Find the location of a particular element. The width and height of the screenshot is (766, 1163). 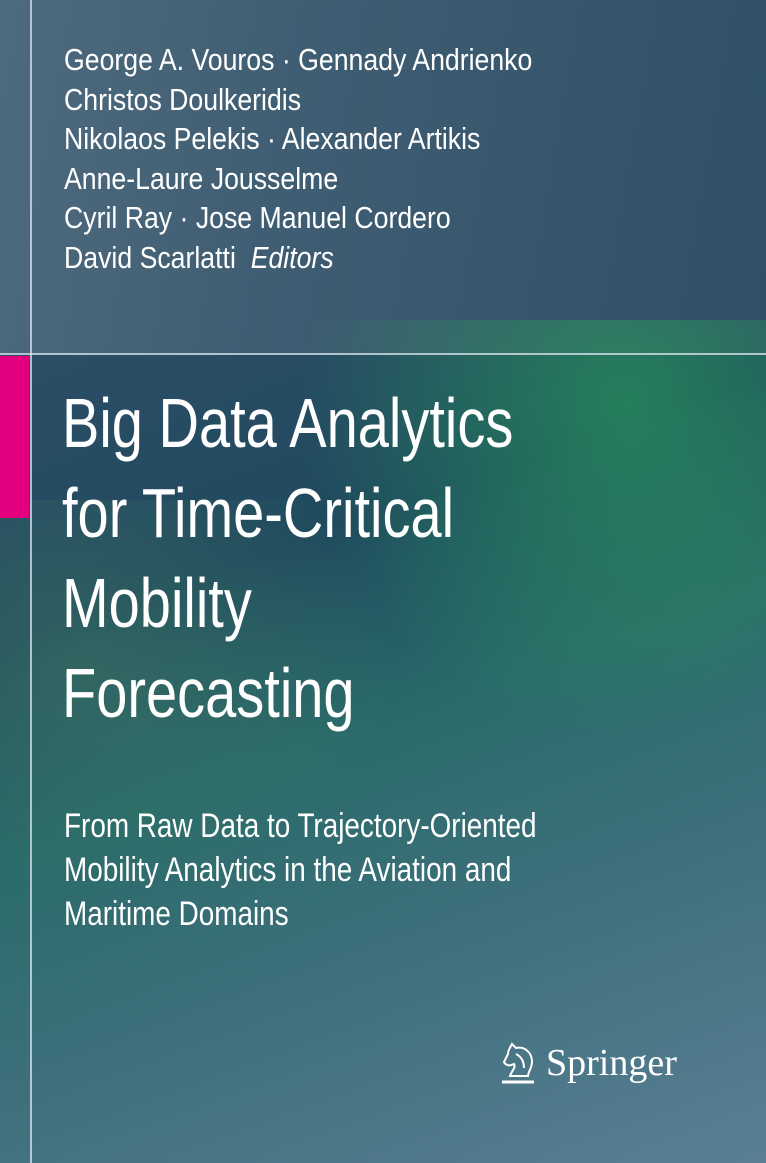

subtitle-line: Maritime Domains is located at coordinates (176, 914).